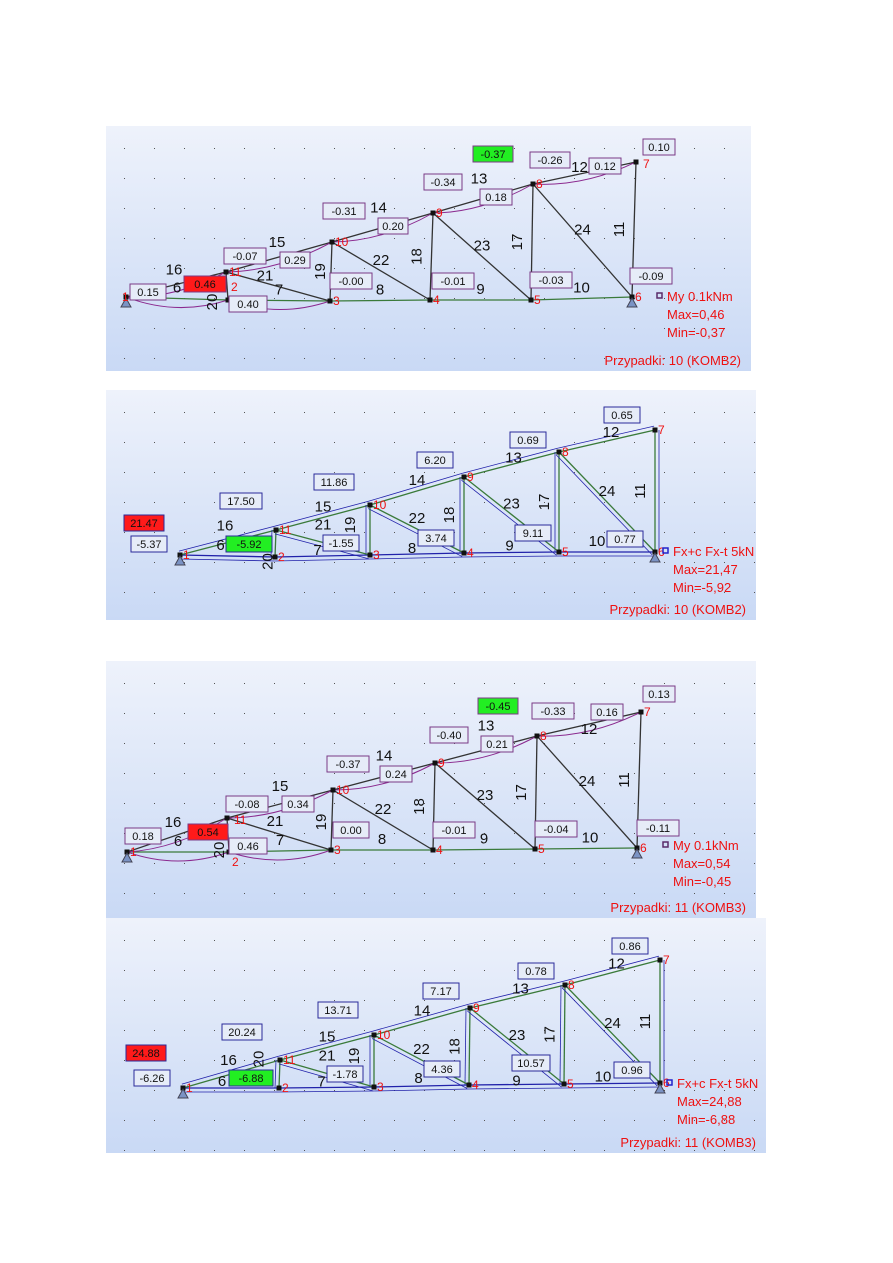  What do you see at coordinates (174, 270) in the screenshot?
I see `member-number-group: 16` at bounding box center [174, 270].